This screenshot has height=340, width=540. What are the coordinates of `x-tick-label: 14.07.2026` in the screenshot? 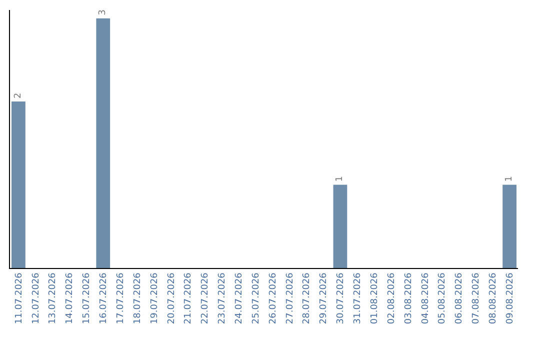 It's located at (70, 298).